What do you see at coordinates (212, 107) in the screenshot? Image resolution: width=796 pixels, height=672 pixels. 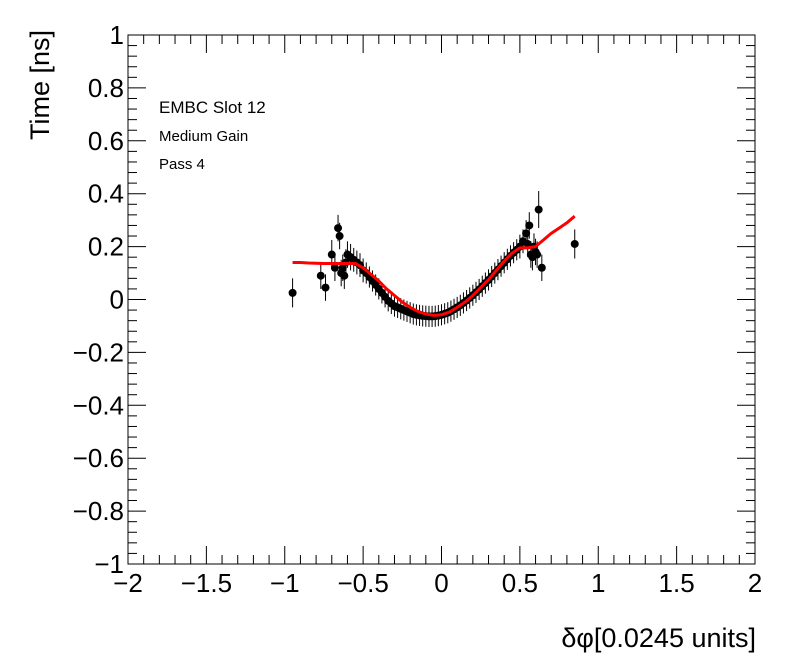 I see `annotation-detector: EMBC Slot 12` at bounding box center [212, 107].